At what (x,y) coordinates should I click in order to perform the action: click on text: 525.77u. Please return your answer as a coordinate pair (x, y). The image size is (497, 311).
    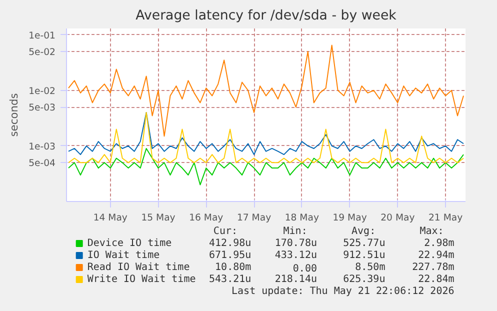
    Looking at the image, I should click on (364, 243).